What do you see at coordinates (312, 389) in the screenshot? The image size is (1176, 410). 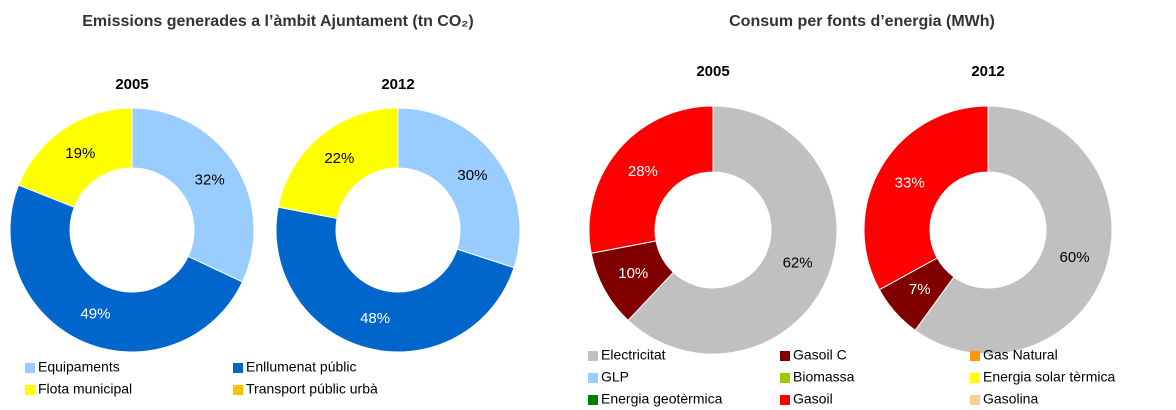 I see `legend-label: Transport públic urbà` at bounding box center [312, 389].